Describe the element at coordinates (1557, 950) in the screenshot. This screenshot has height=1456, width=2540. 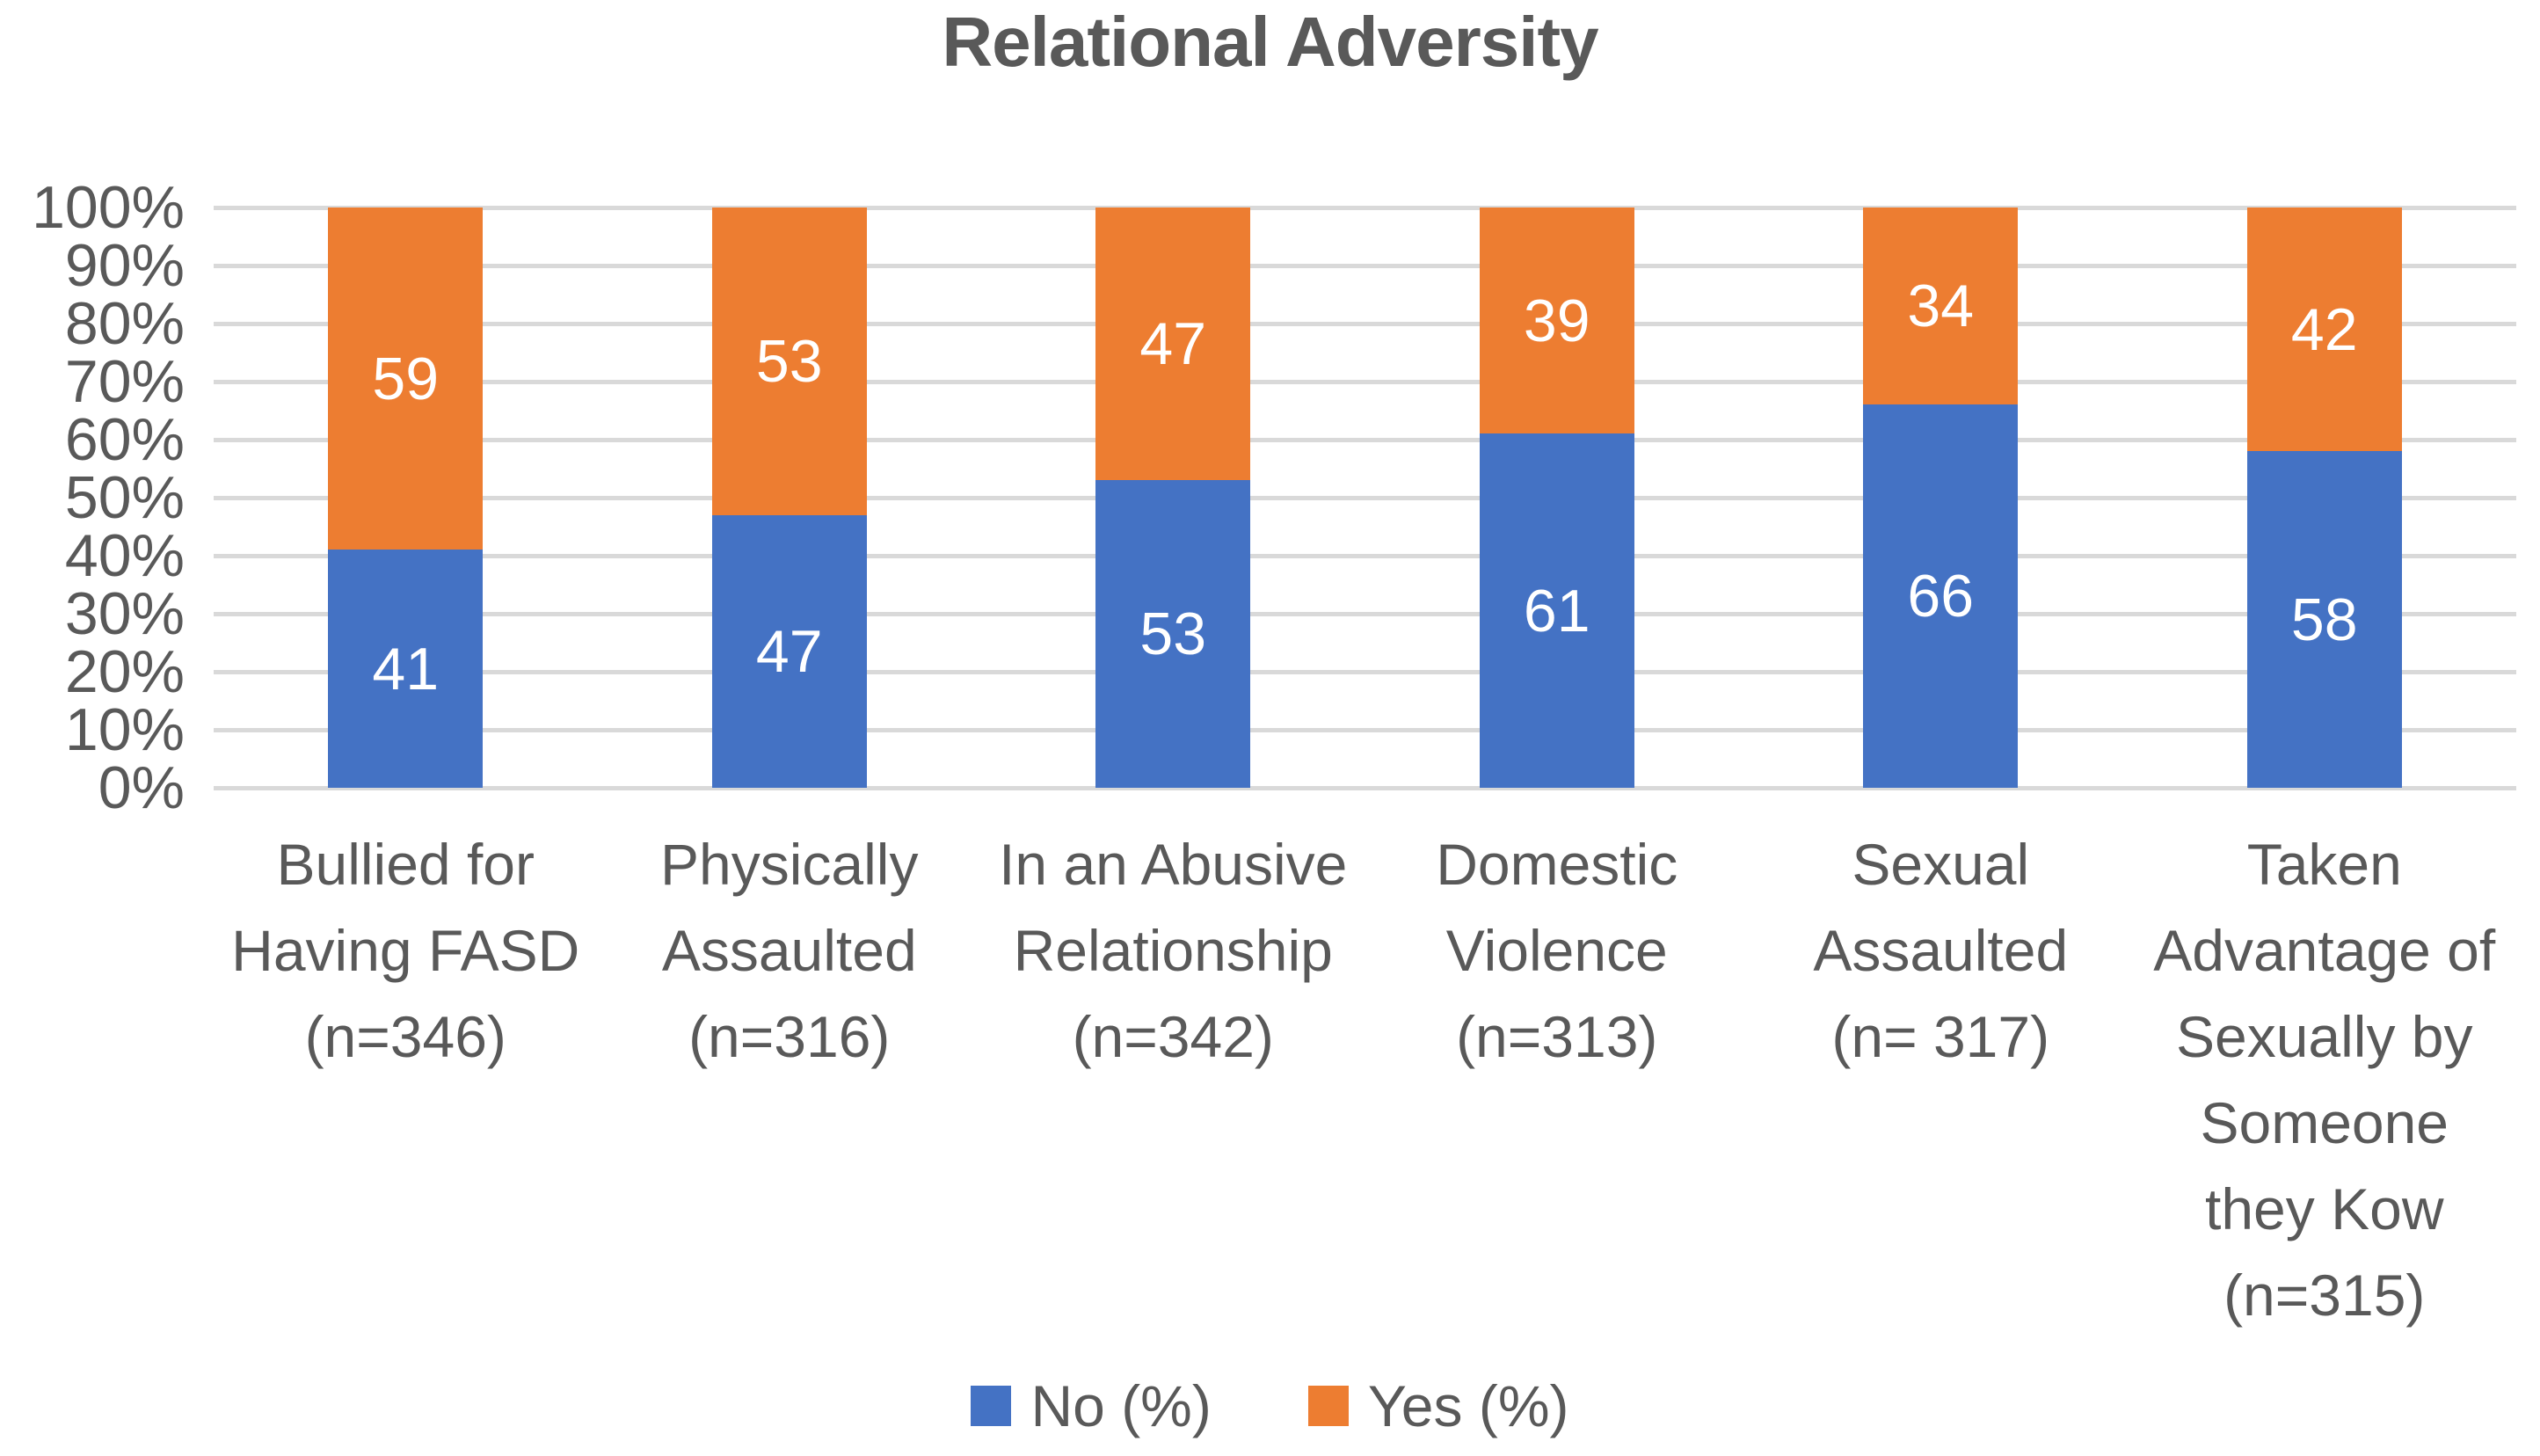
I see `x-axis-category-label: Domestic Violence (n=313)` at that location.